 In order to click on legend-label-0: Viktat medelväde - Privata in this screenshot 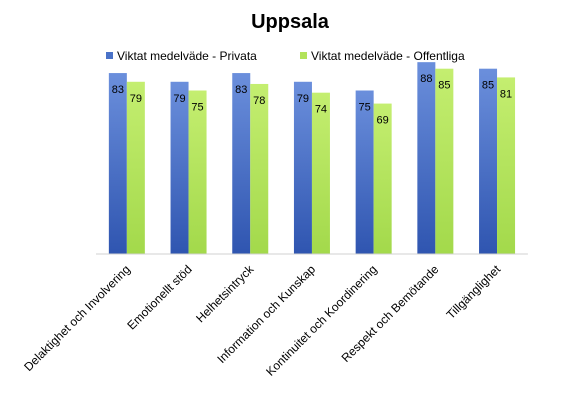, I will do `click(187, 56)`.